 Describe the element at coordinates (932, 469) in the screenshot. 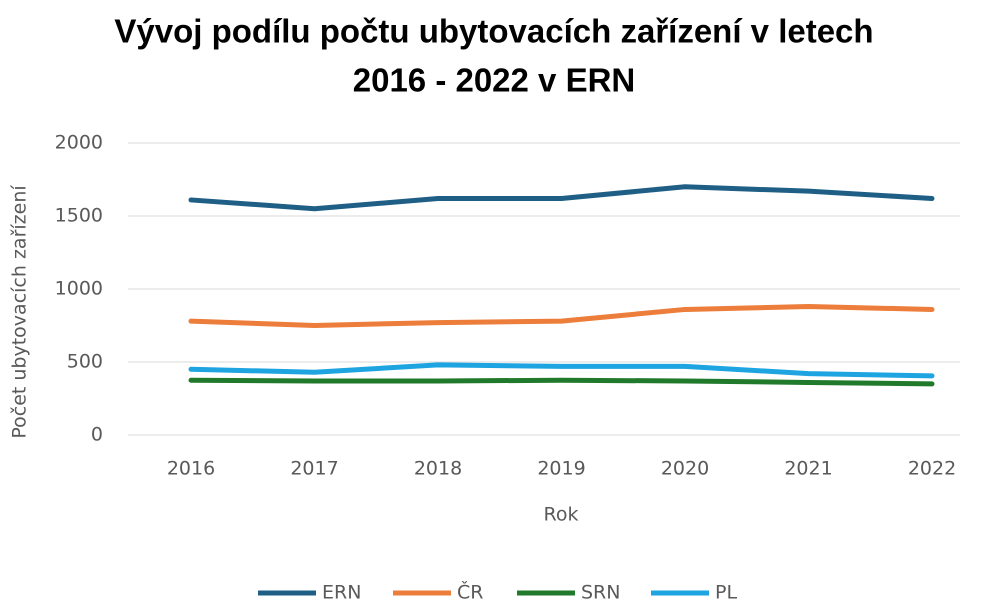

I see `x-tick-label: 2022` at that location.